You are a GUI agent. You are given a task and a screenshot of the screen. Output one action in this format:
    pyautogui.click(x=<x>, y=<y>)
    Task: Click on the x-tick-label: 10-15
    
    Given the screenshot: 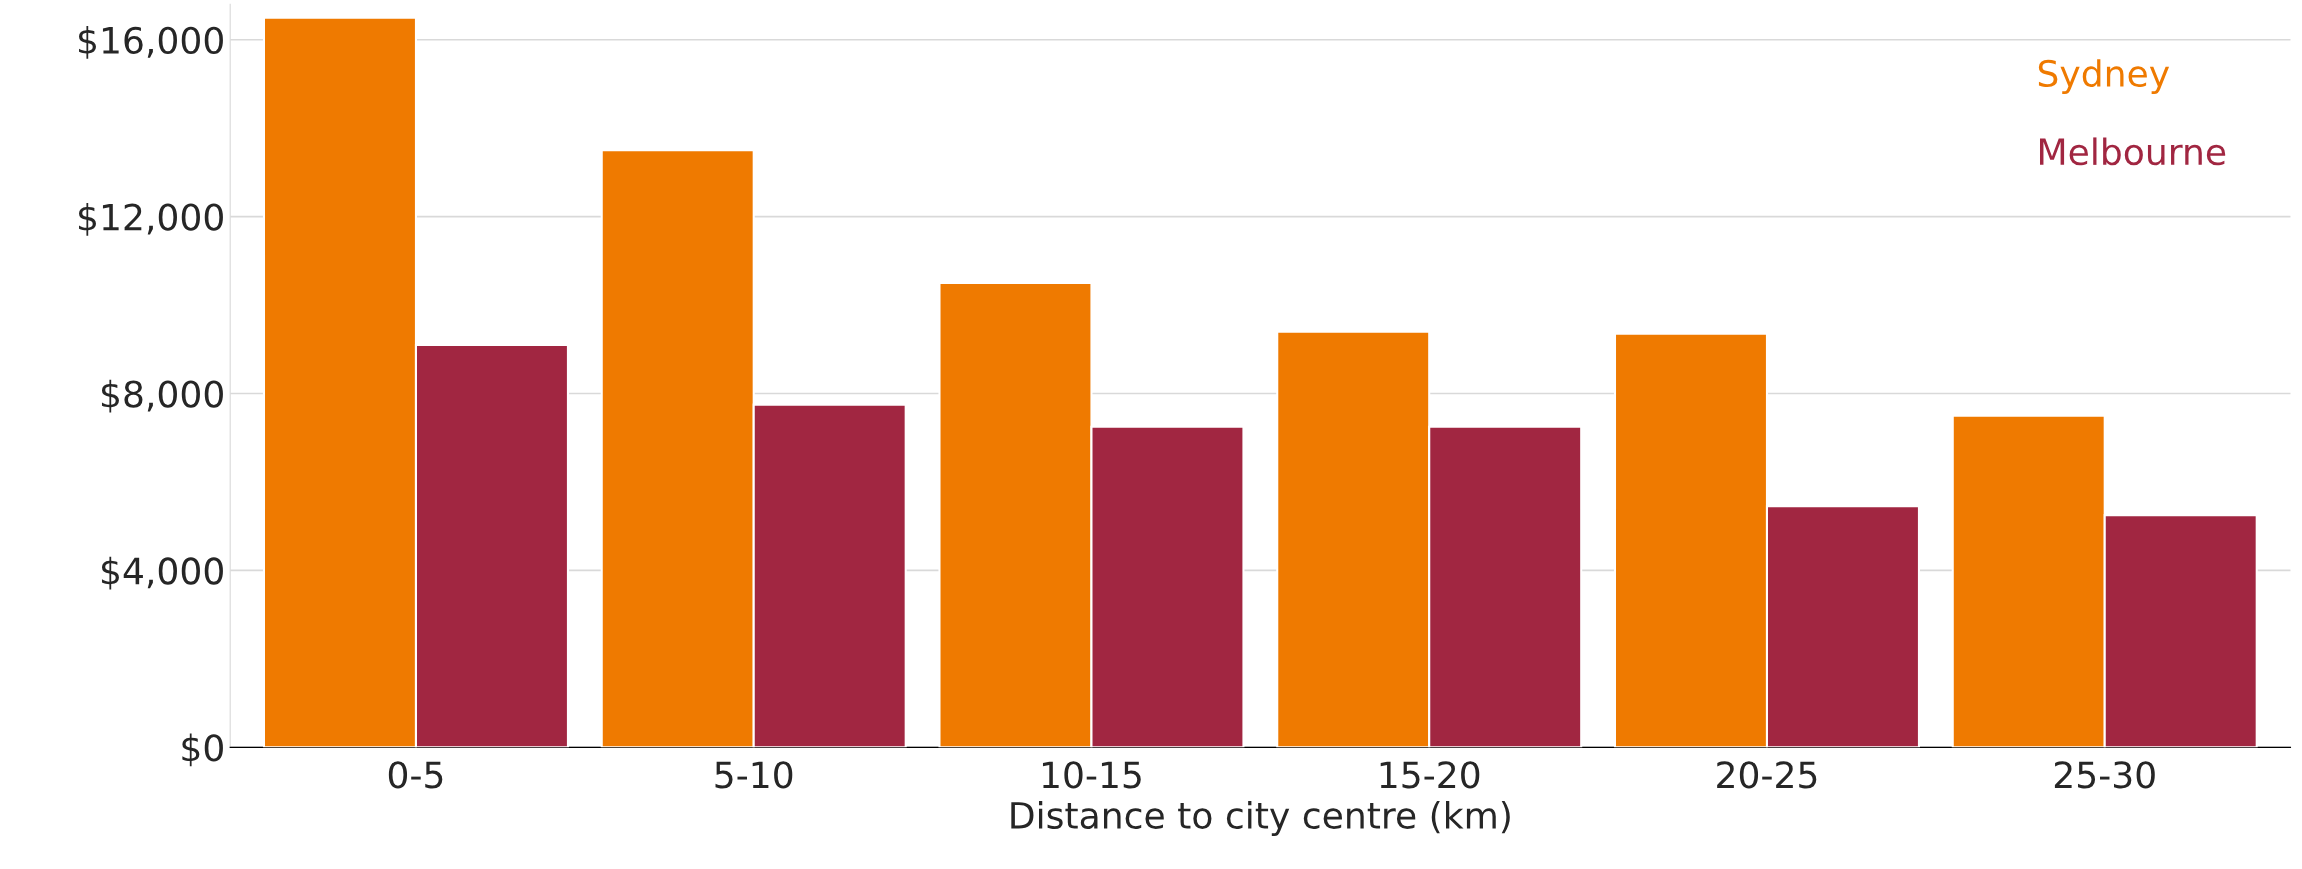 What is the action you would take?
    pyautogui.click(x=1091, y=775)
    